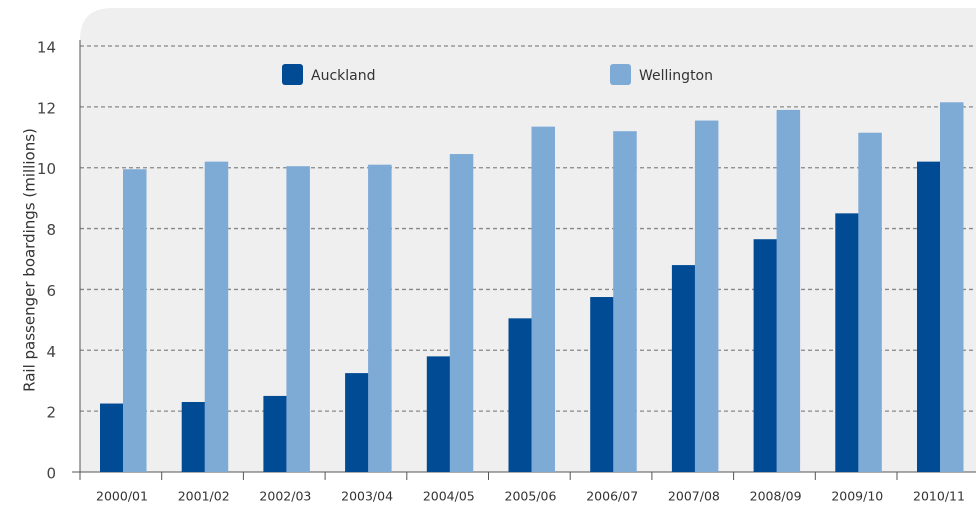  I want to click on x-tick-label: 2003/04, so click(367, 496).